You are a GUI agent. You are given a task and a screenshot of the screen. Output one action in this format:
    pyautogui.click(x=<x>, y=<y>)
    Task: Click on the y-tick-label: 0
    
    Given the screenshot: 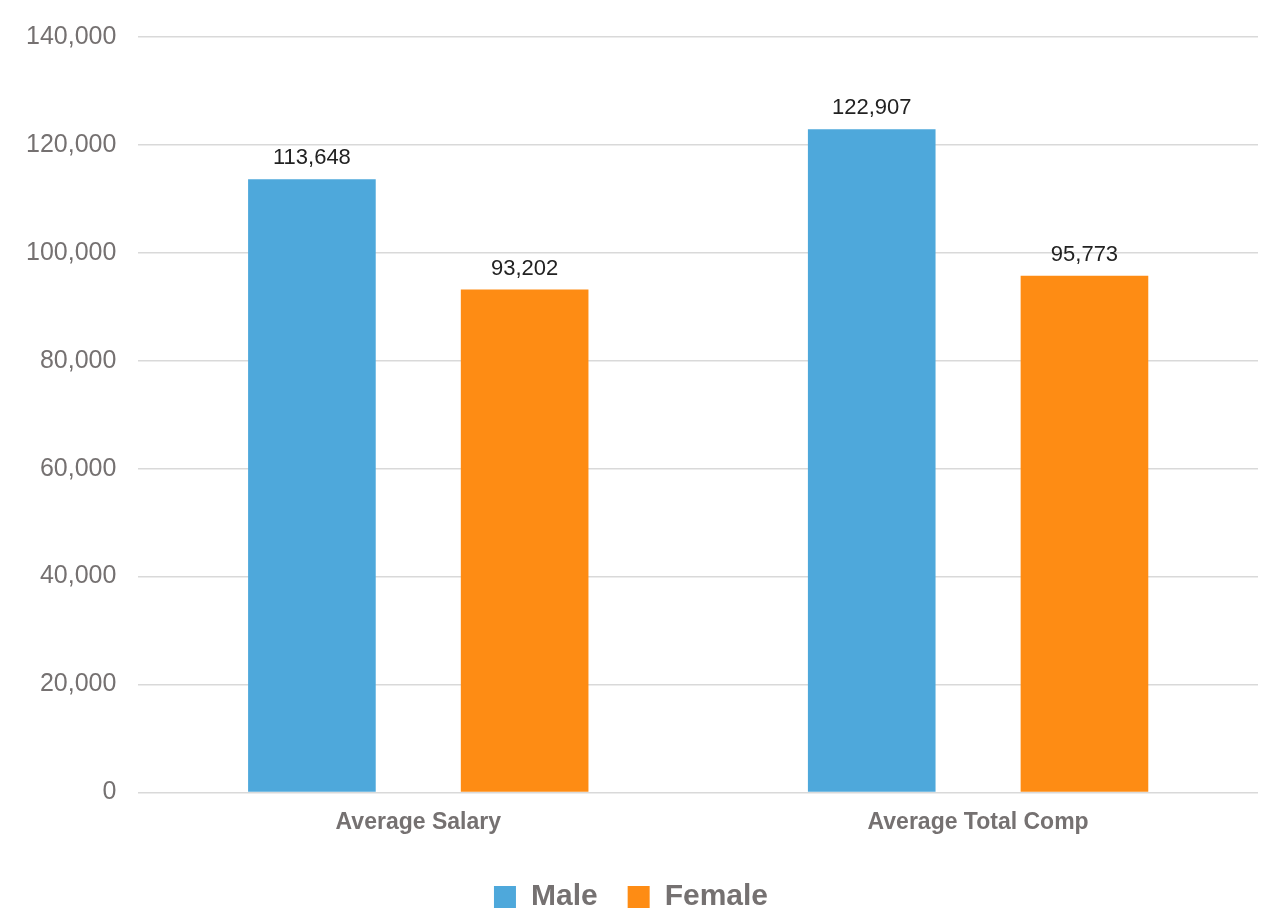 What is the action you would take?
    pyautogui.click(x=109, y=790)
    